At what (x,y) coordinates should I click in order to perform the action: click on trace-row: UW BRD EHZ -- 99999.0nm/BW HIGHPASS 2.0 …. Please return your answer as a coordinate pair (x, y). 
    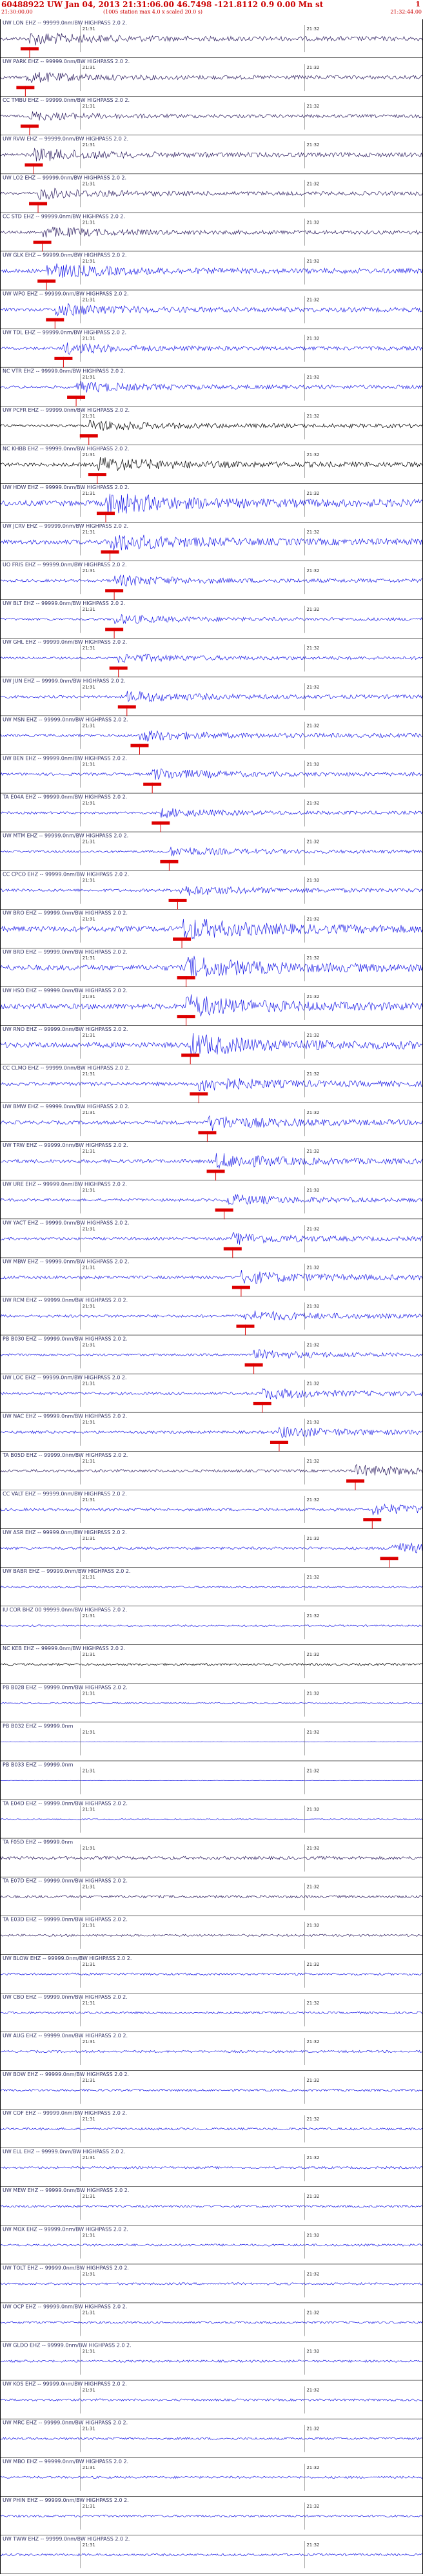
    Looking at the image, I should click on (211, 968).